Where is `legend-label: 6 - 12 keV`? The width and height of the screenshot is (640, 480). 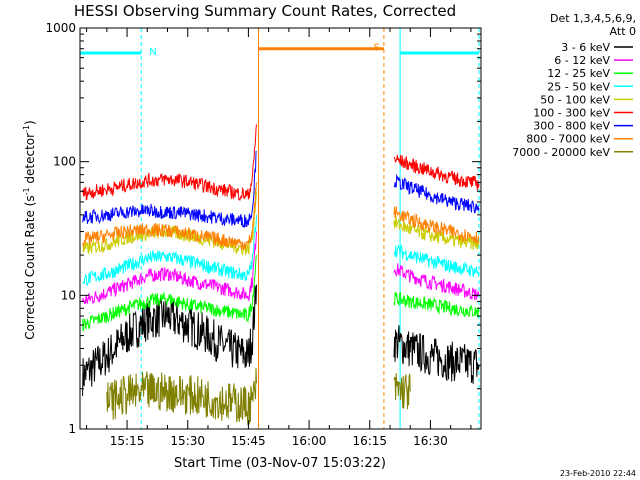 legend-label: 6 - 12 keV is located at coordinates (582, 60).